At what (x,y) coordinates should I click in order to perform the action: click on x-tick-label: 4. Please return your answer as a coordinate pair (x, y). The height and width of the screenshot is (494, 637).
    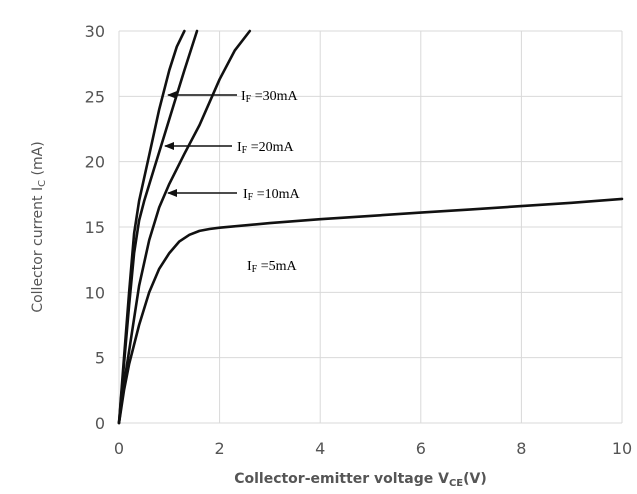
    Looking at the image, I should click on (320, 448).